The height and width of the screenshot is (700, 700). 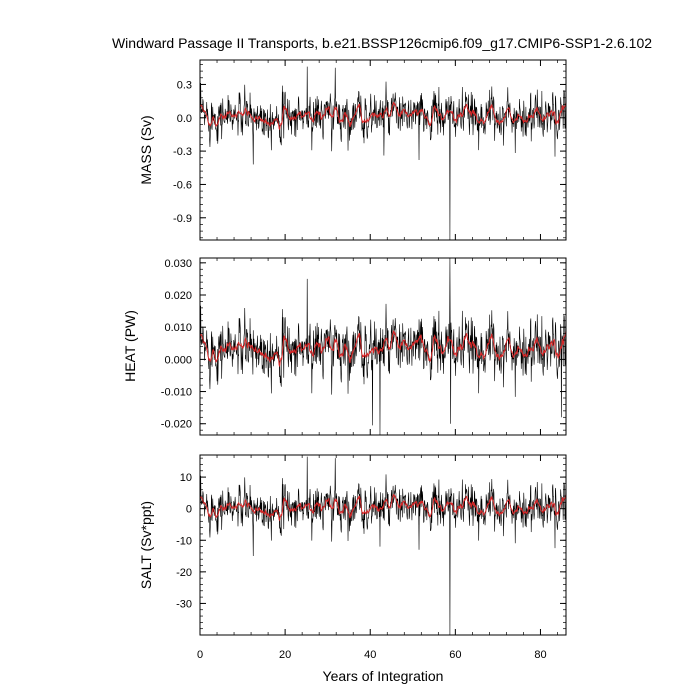 I want to click on mass-plot-frame, so click(x=383, y=150).